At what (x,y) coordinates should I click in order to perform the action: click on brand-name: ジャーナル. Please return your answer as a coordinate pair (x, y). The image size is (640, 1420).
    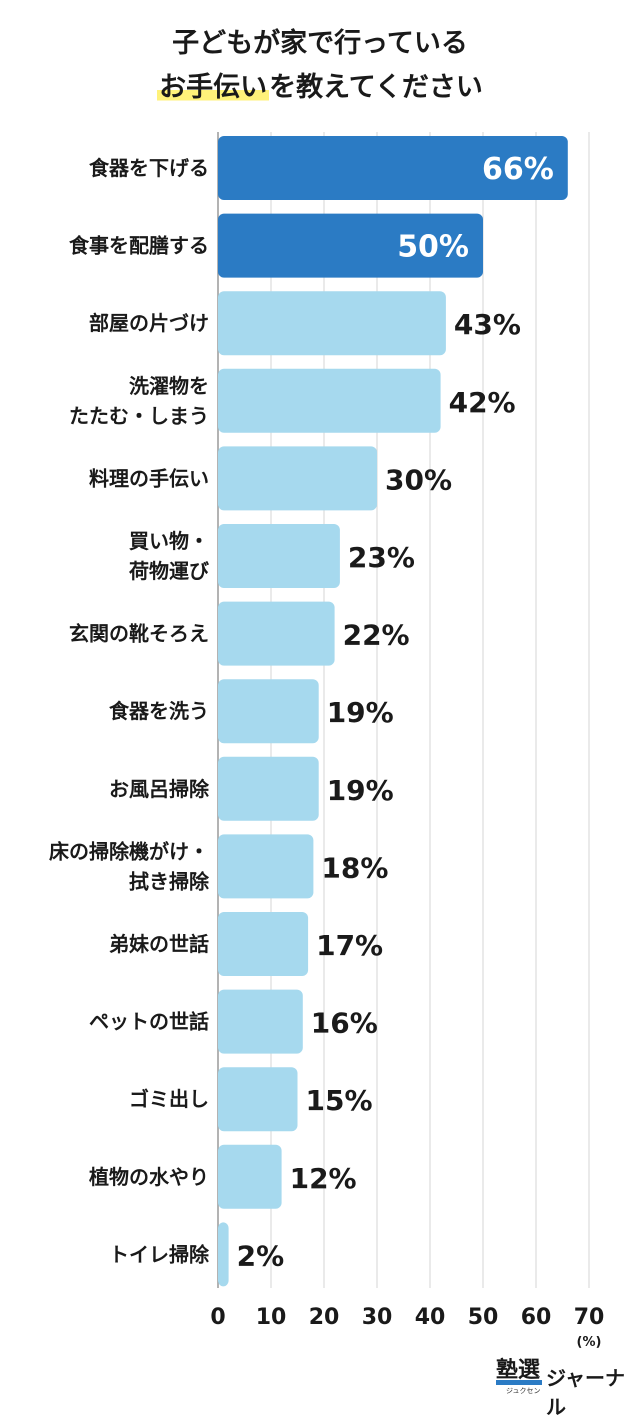
    Looking at the image, I should click on (585, 1392).